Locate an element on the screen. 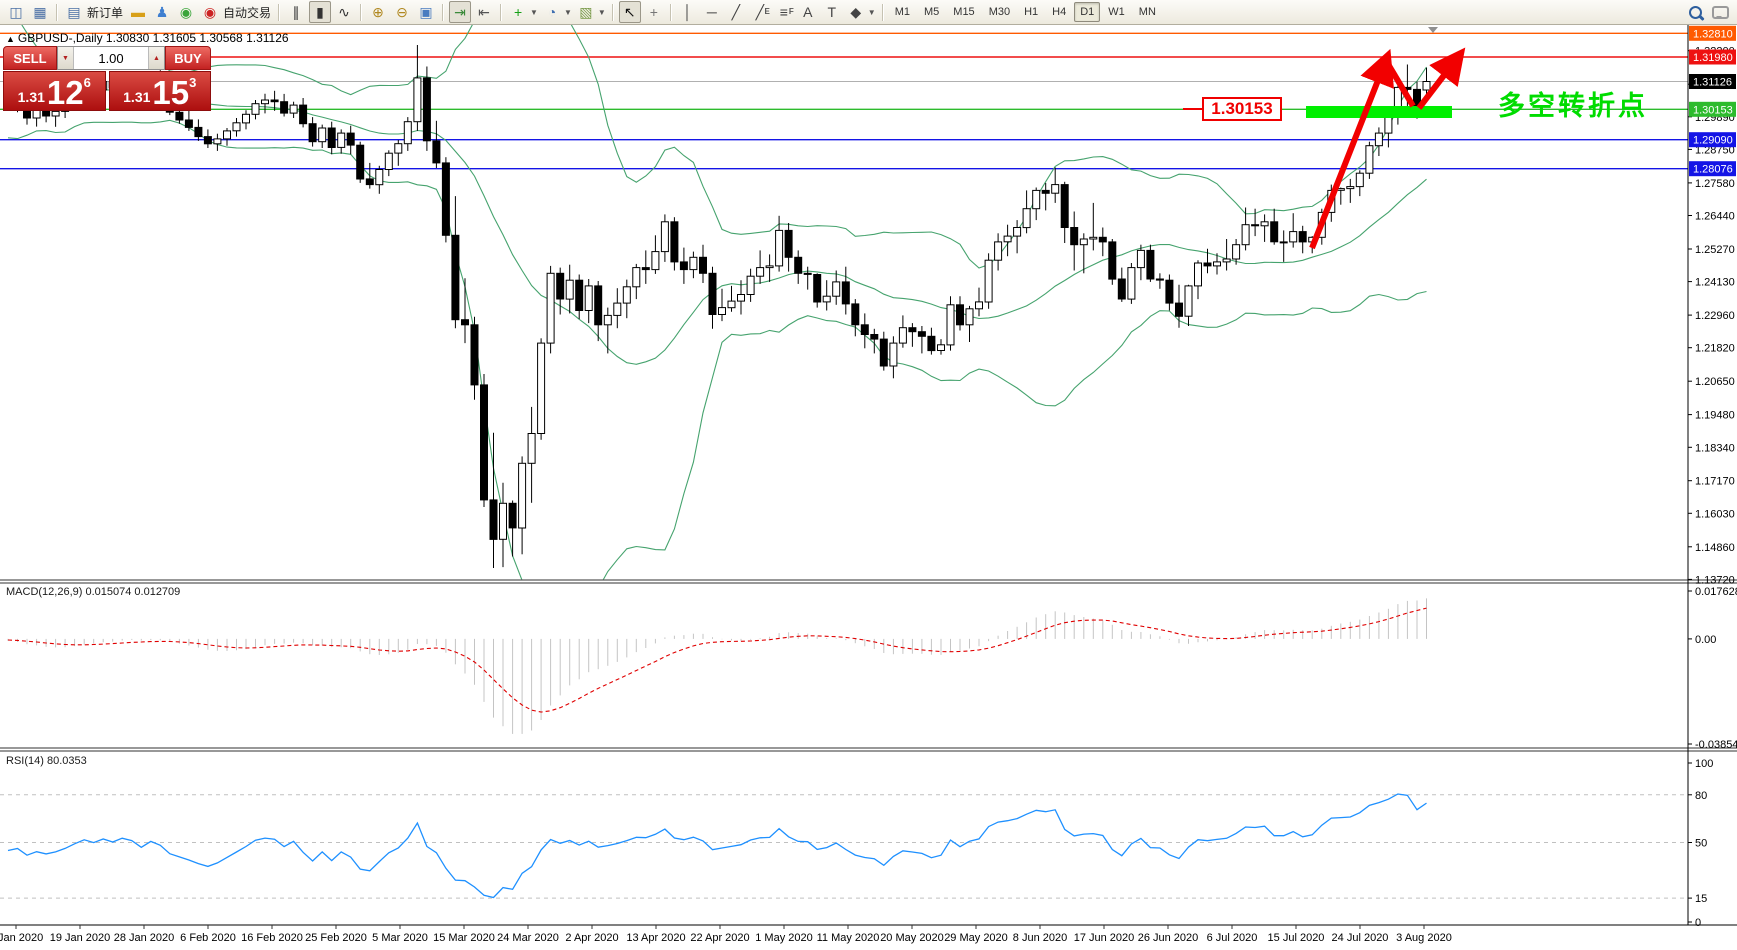 The width and height of the screenshot is (1737, 950). channel-icon: ╱ E is located at coordinates (762, 12).